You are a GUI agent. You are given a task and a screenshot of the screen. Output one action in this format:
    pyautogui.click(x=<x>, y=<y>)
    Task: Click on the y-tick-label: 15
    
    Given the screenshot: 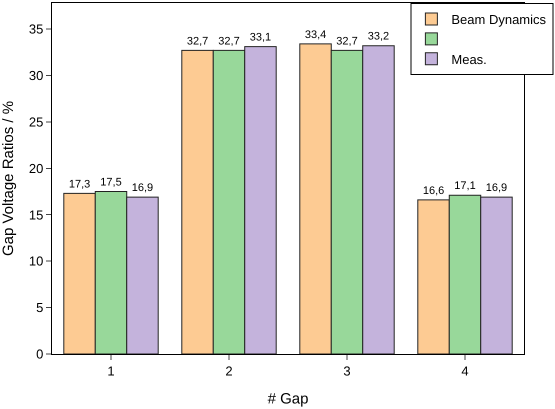 What is the action you would take?
    pyautogui.click(x=36, y=214)
    